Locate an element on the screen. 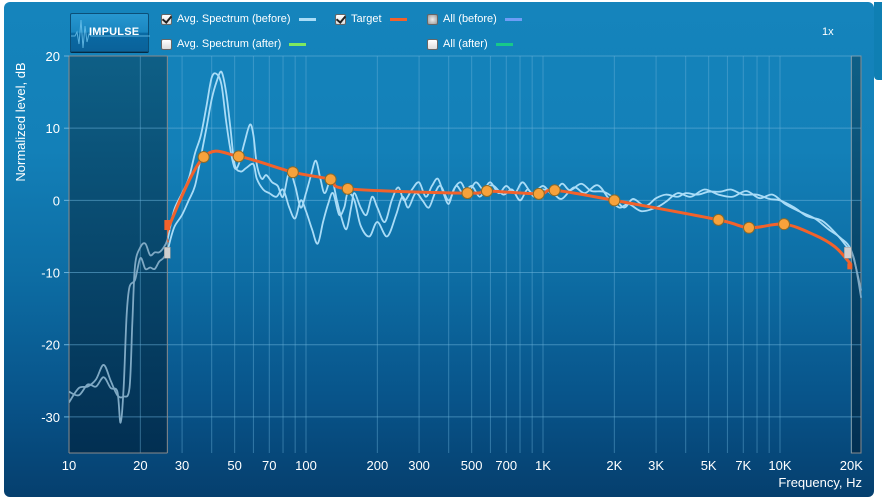 Image resolution: width=882 pixels, height=501 pixels. x-tick-label: 3K is located at coordinates (656, 465).